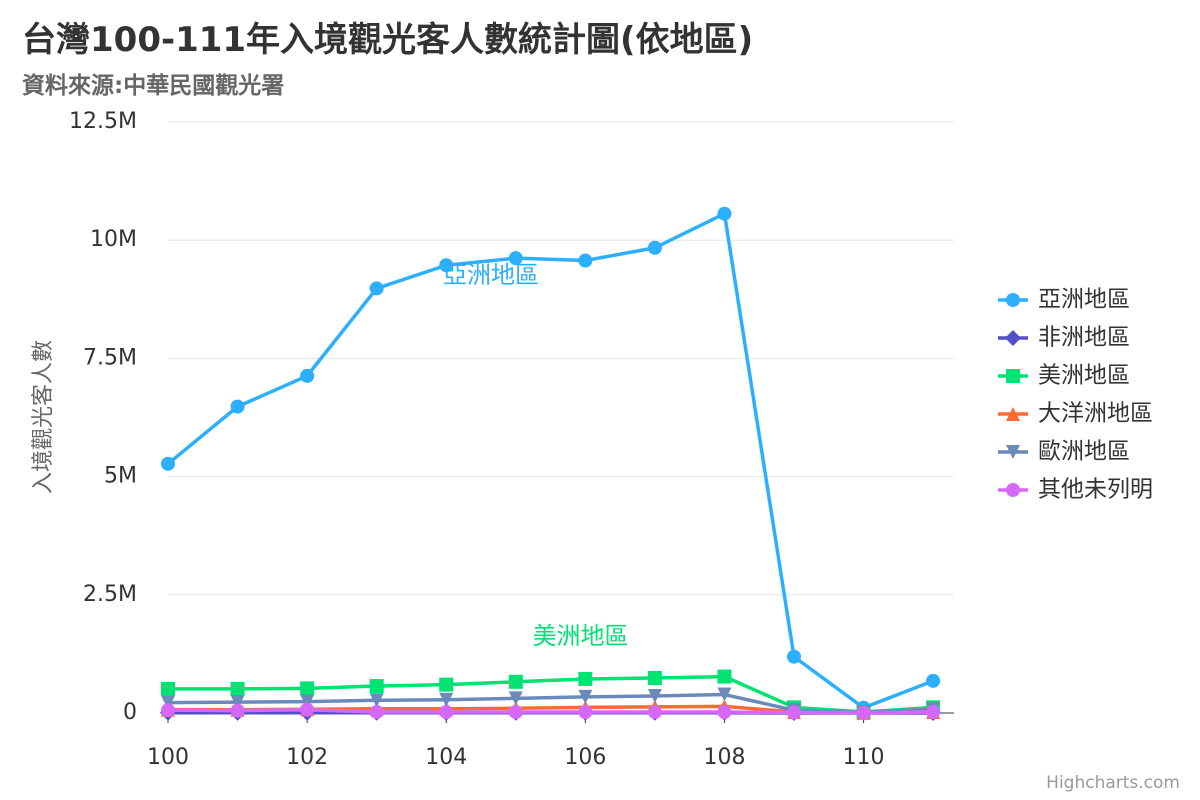 The height and width of the screenshot is (800, 1200). I want to click on legend-item: 大洋洲地區, so click(1075, 414).